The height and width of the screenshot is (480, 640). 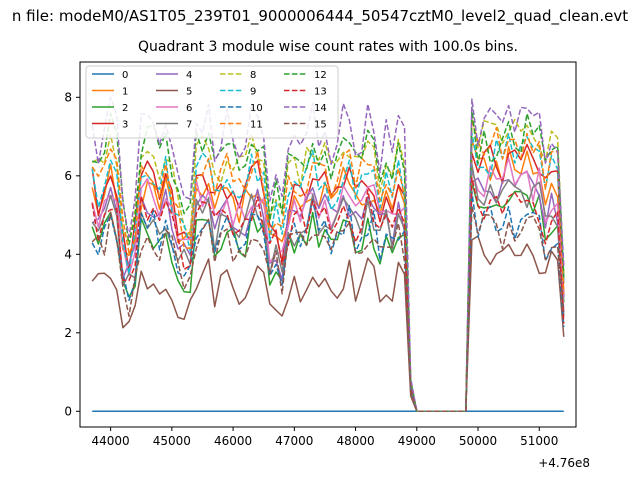 What do you see at coordinates (189, 125) in the screenshot?
I see `legend-label: 7` at bounding box center [189, 125].